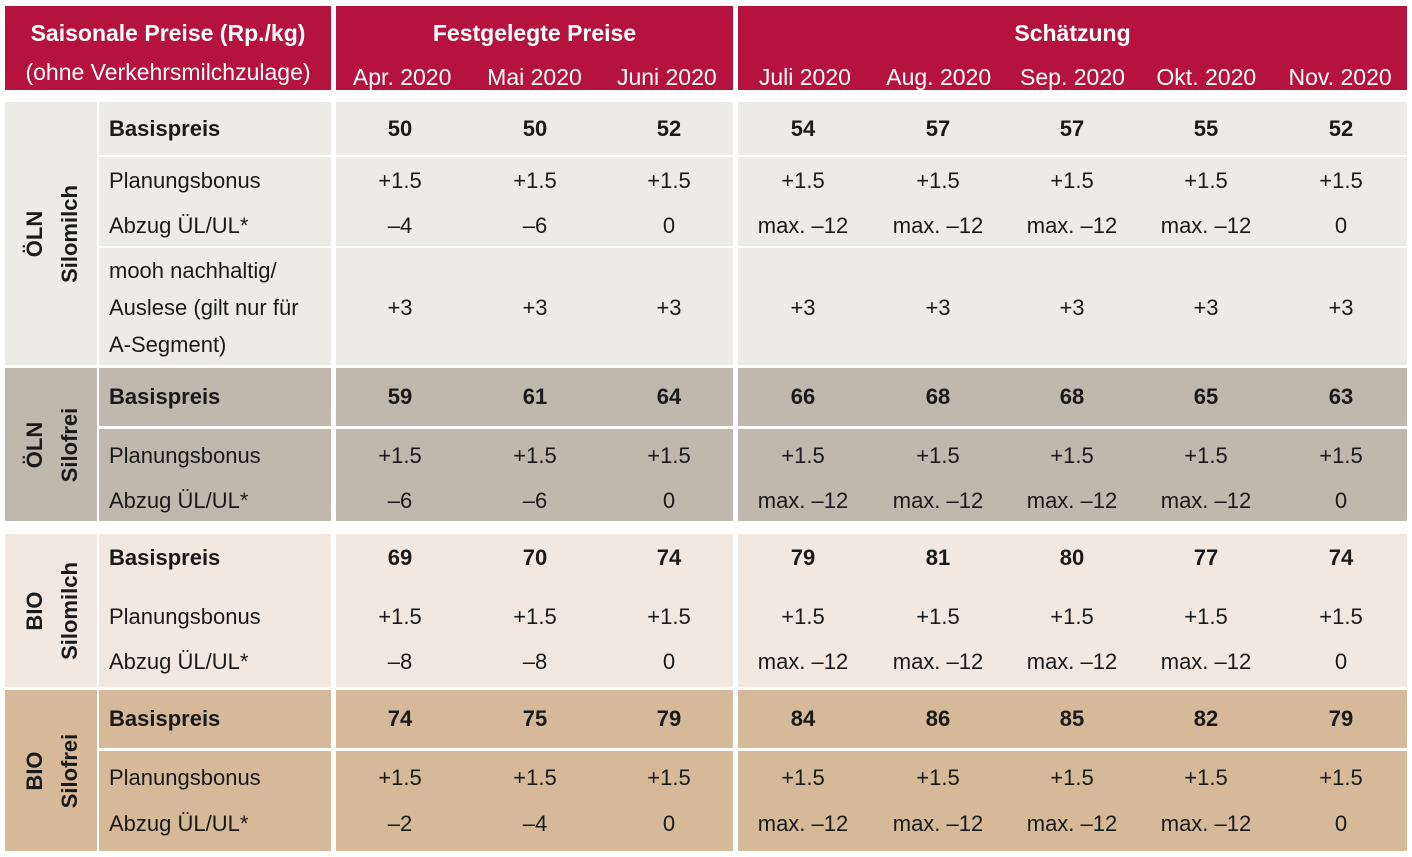 Image resolution: width=1412 pixels, height=857 pixels. I want to click on month-header: Juli 2020, so click(804, 77).